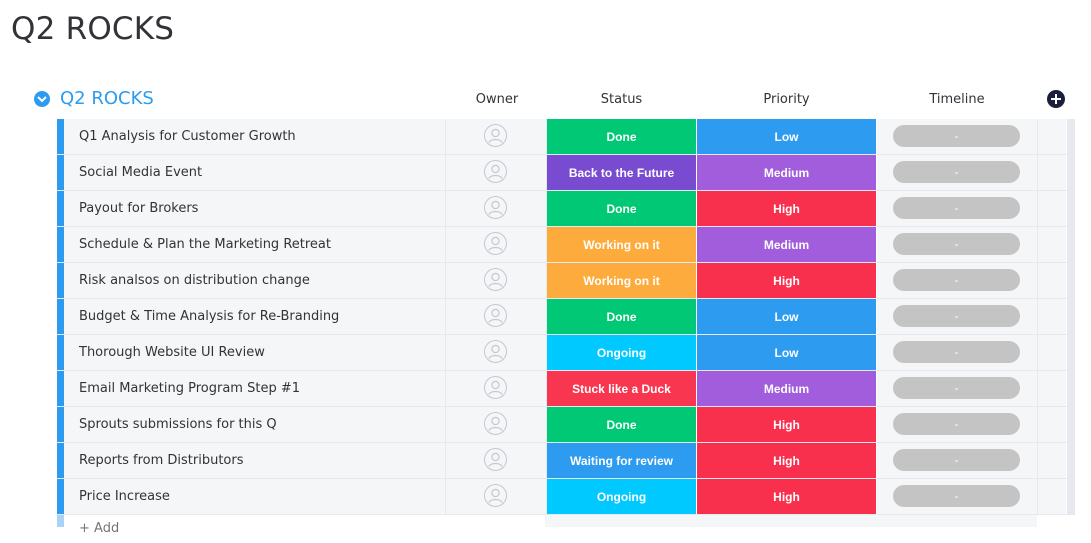 Image resolution: width=1091 pixels, height=543 pixels. I want to click on item-name-cell: Price Increase, so click(255, 496).